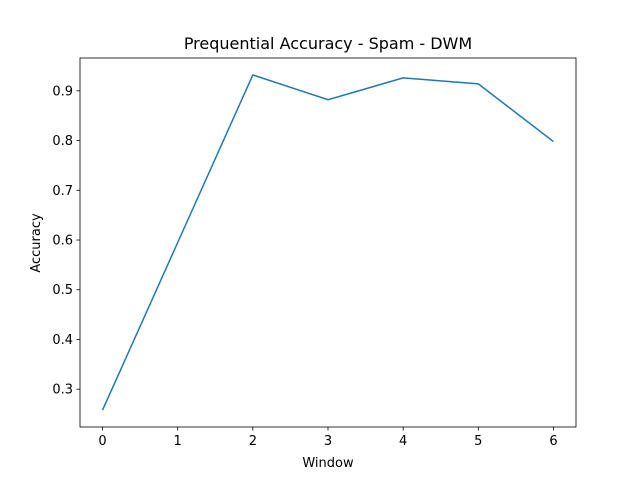  Describe the element at coordinates (62, 390) in the screenshot. I see `y-tick-label: 0.3` at that location.